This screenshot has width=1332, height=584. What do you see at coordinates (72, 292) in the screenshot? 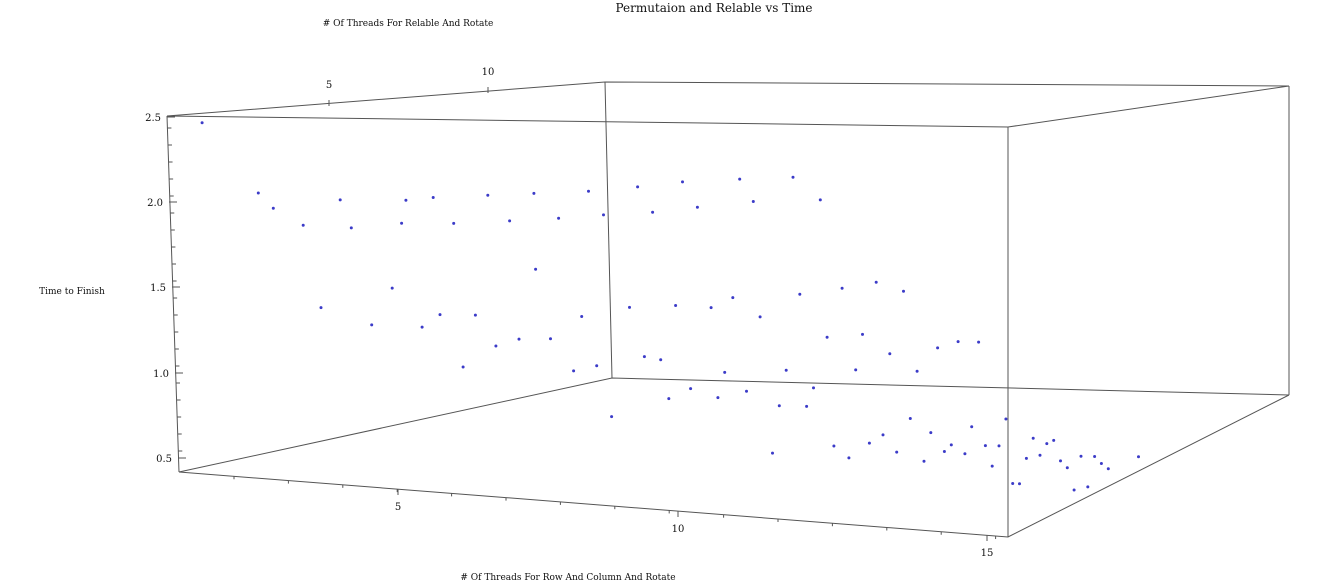
I see `z-axis-title: Time to Finish` at bounding box center [72, 292].